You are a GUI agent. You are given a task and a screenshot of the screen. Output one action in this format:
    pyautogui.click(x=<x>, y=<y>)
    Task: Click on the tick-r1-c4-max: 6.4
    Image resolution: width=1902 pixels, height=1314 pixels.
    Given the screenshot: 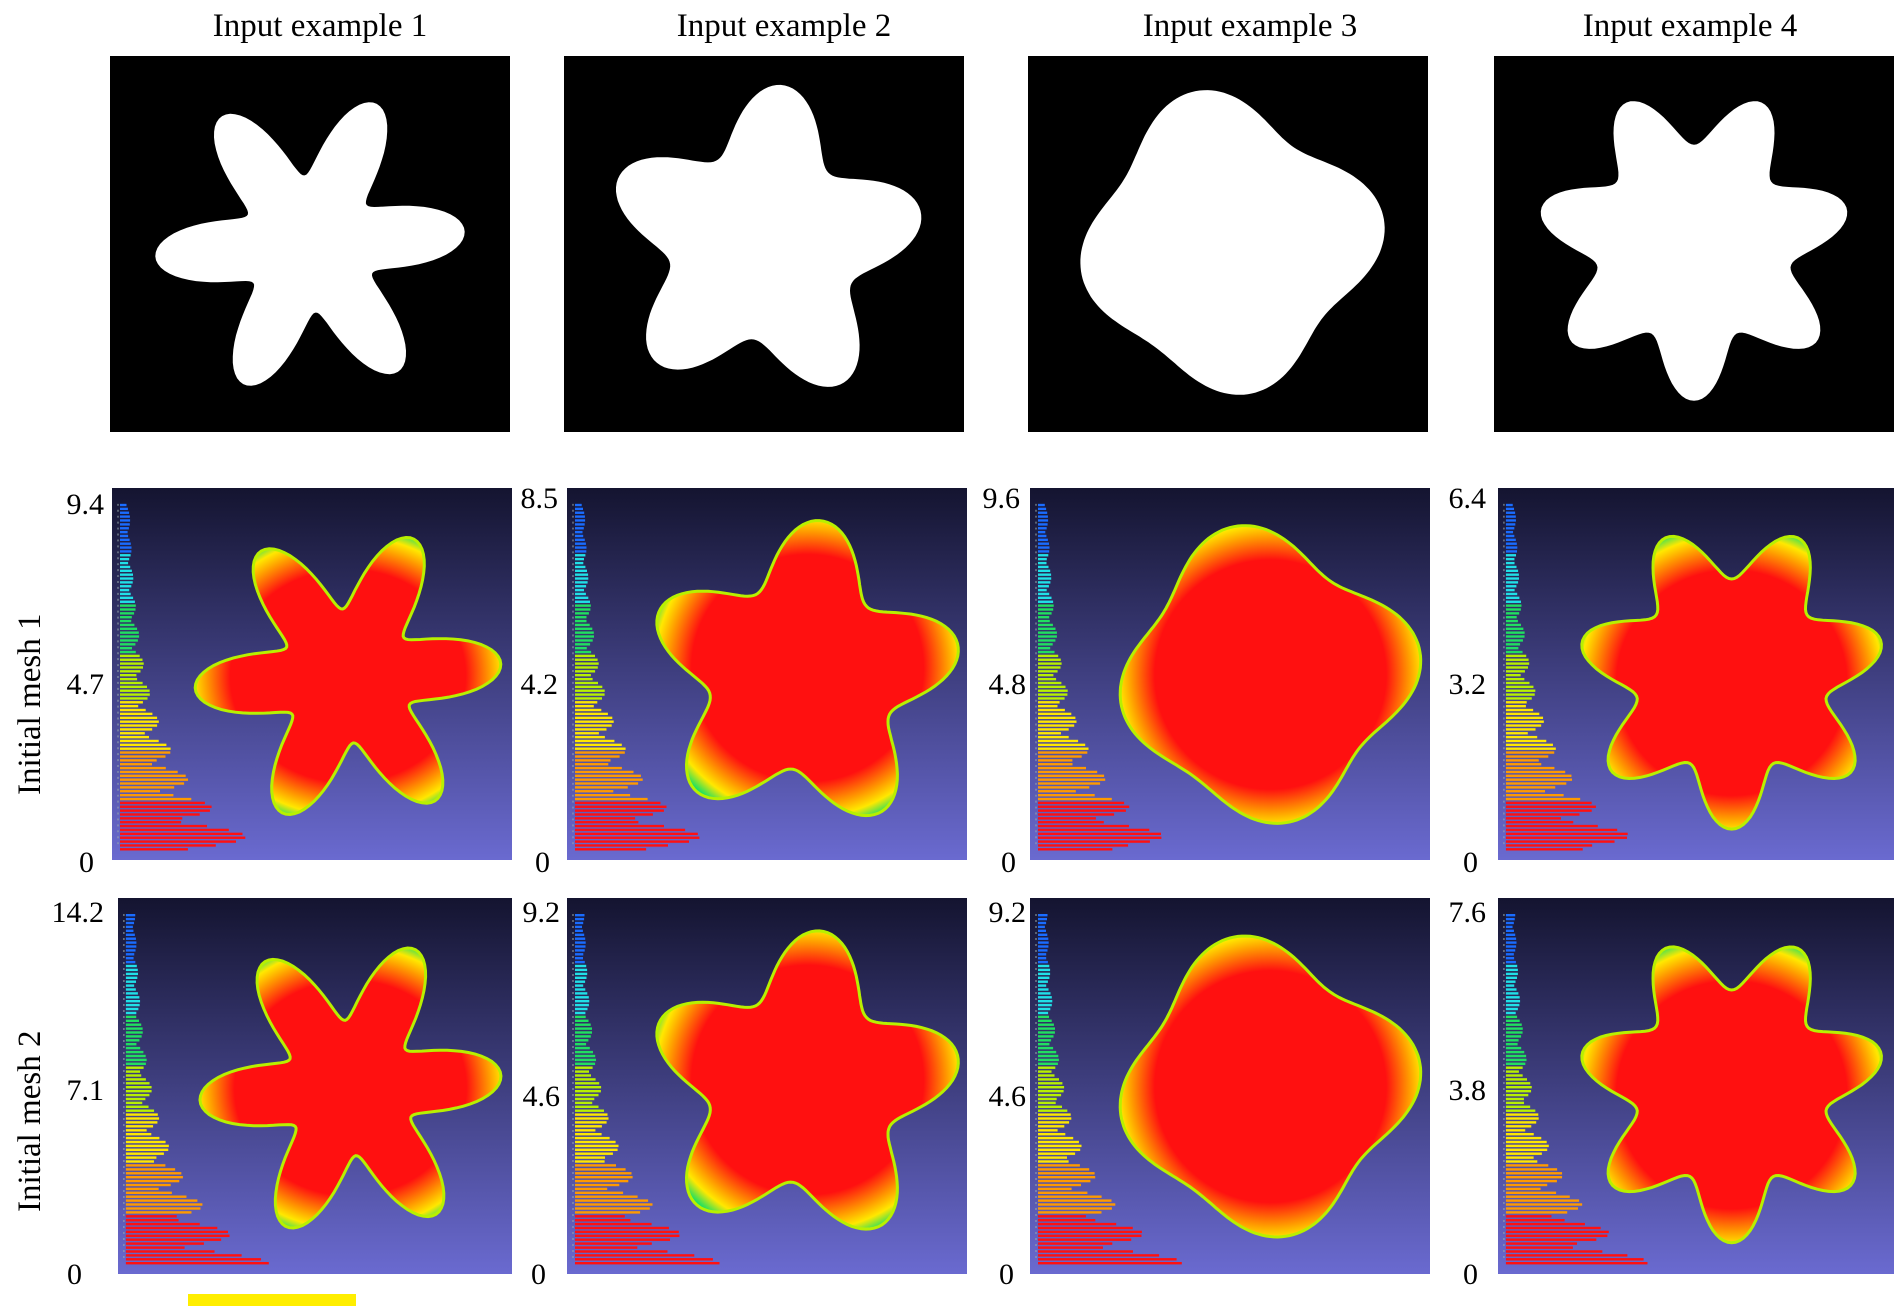 What is the action you would take?
    pyautogui.click(x=1467, y=498)
    